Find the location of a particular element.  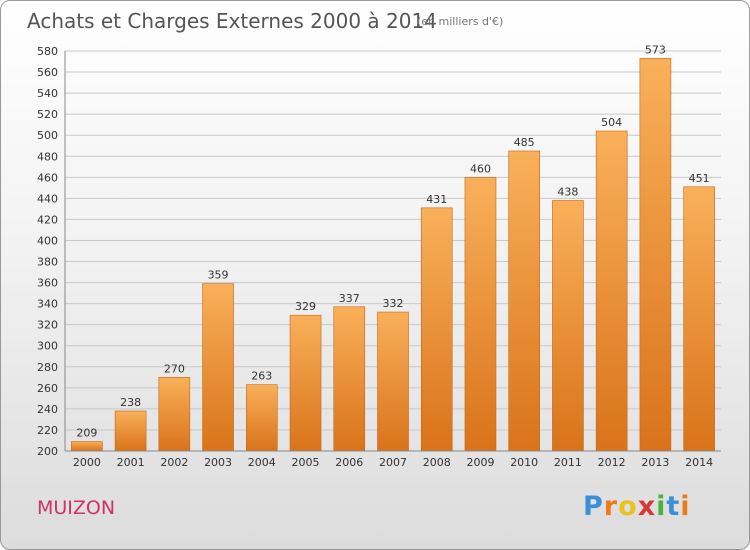

bar-2010 is located at coordinates (524, 301).